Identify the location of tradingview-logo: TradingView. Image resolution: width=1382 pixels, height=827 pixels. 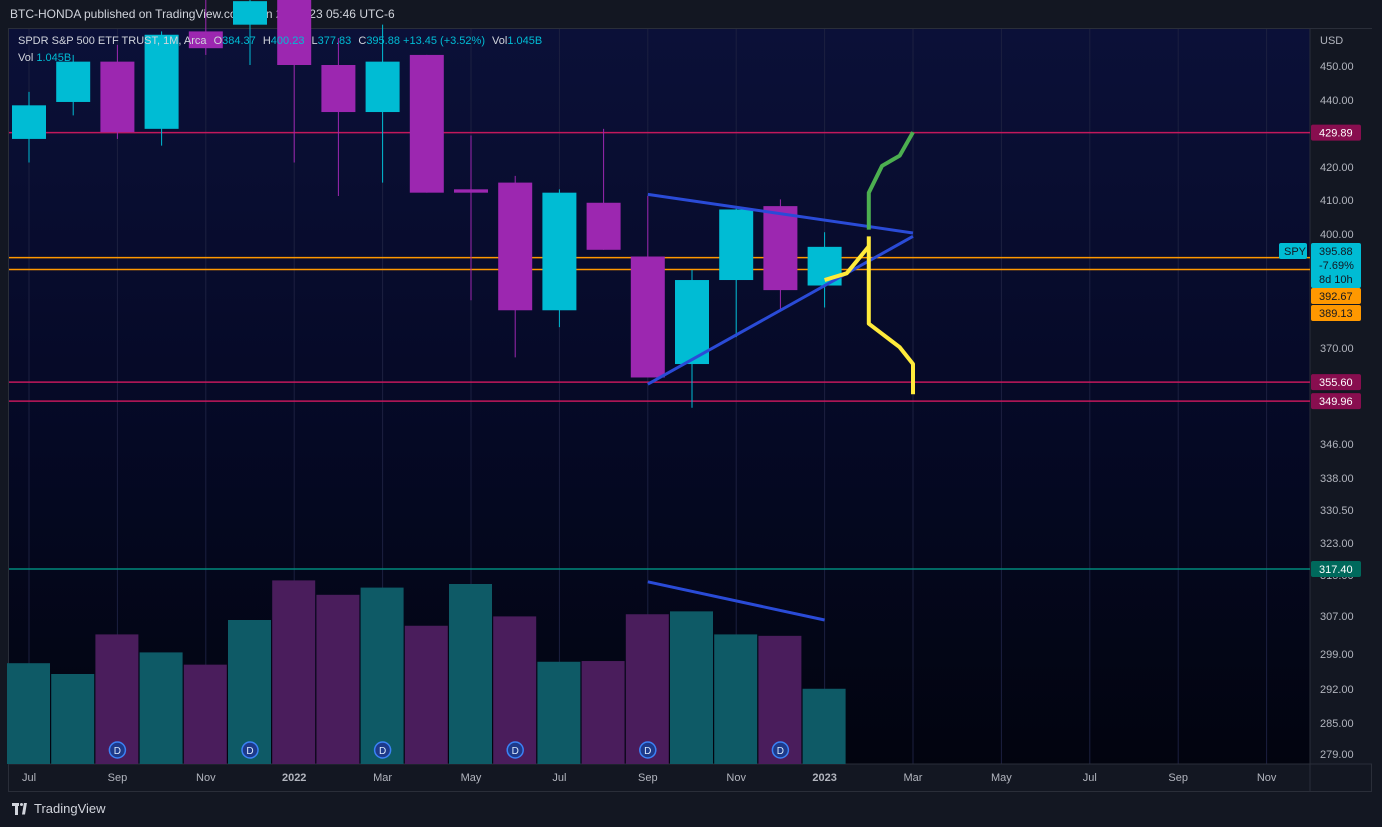
(59, 808).